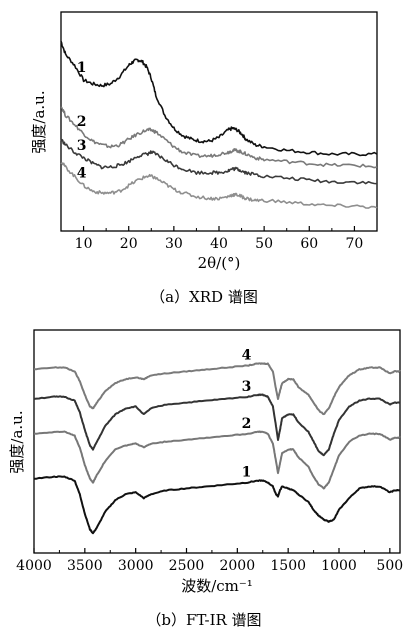 The width and height of the screenshot is (407, 633). I want to click on xrd-x-tick-label: 70, so click(354, 244).